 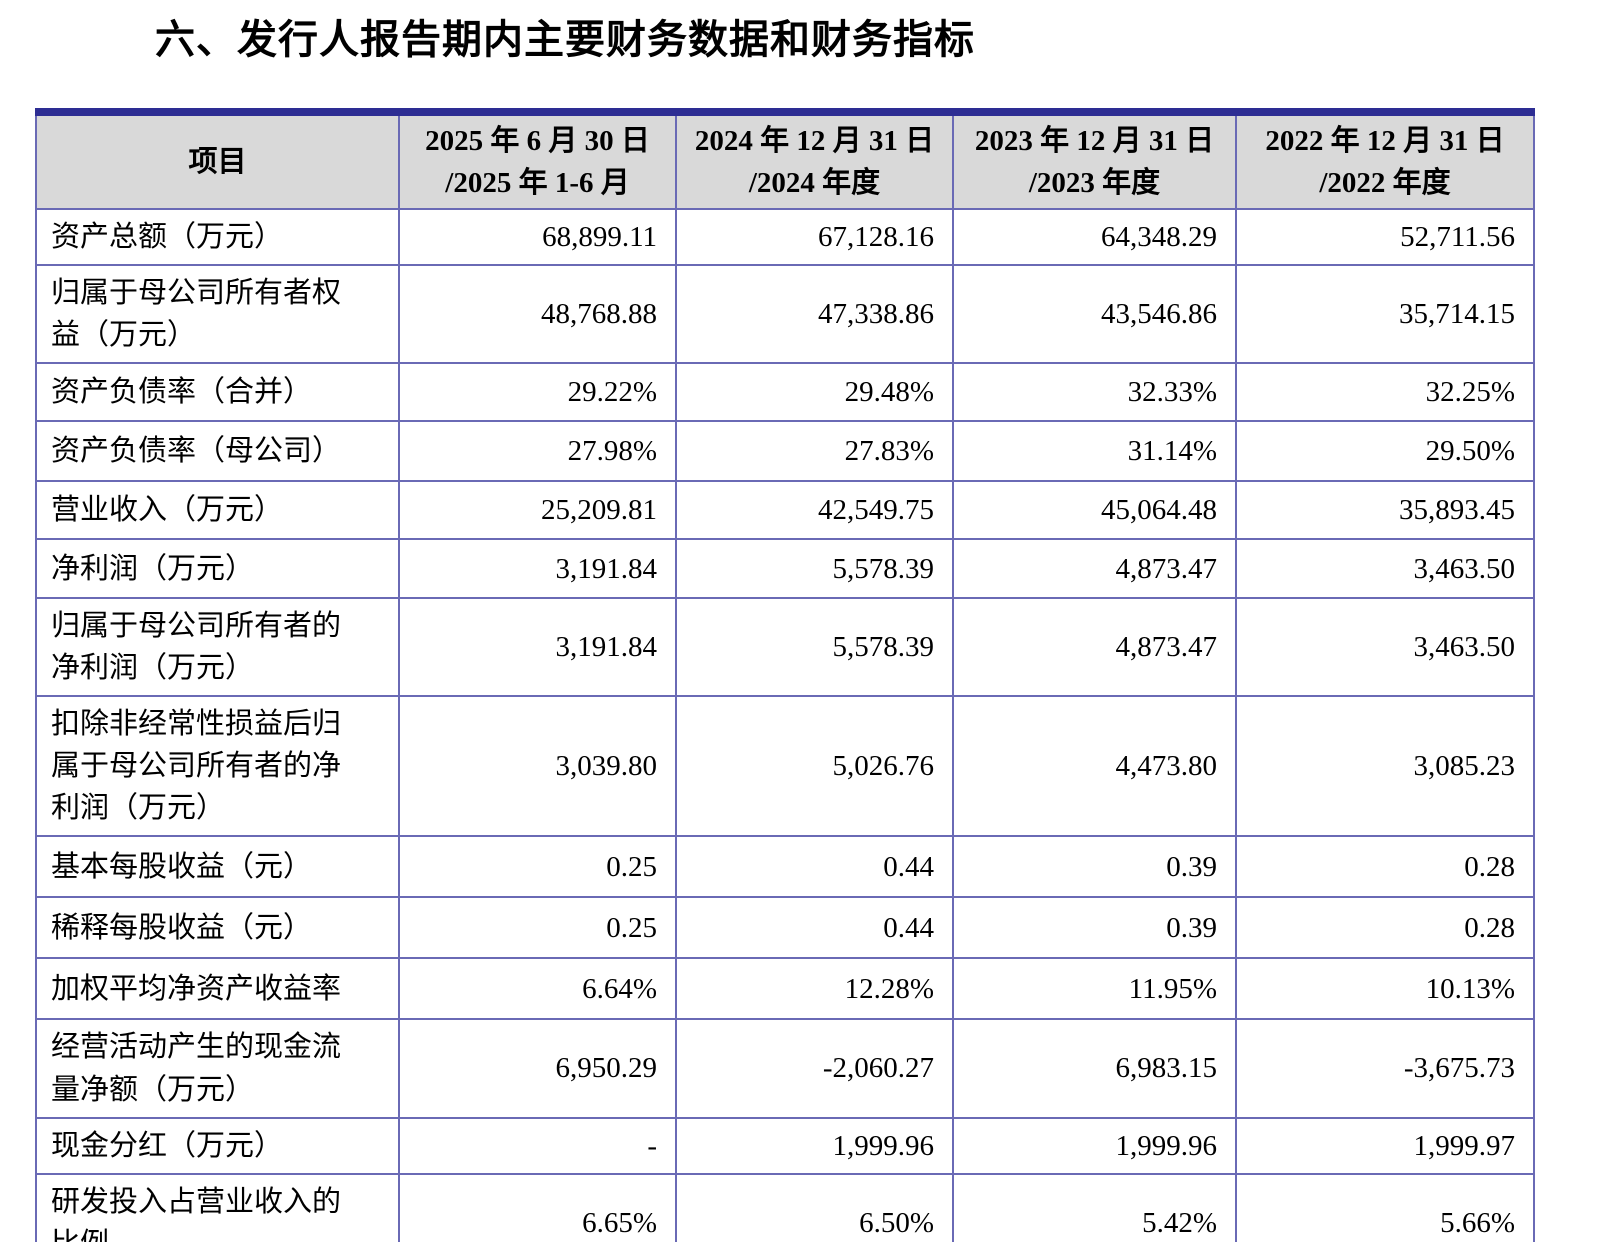 What do you see at coordinates (814, 451) in the screenshot?
I see `cell-value: 27.83%` at bounding box center [814, 451].